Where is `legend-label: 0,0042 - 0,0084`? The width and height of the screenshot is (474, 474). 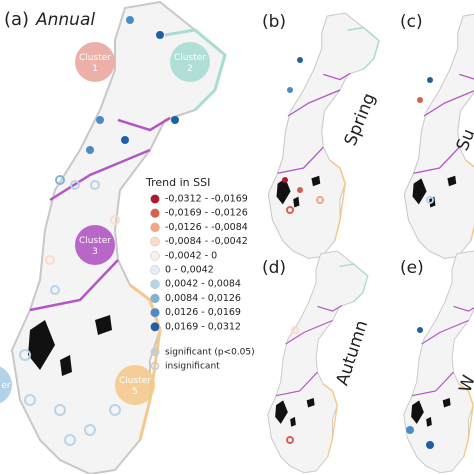
legend-label: 0,0042 - 0,0084 is located at coordinates (203, 284).